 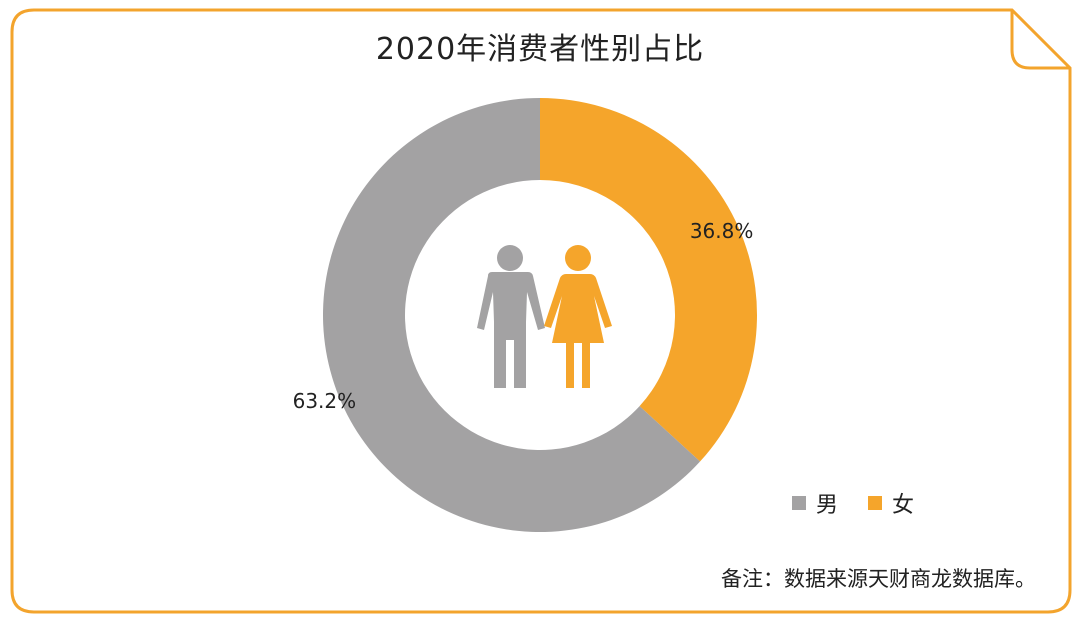 What do you see at coordinates (827, 505) in the screenshot?
I see `legend-label-male: 男` at bounding box center [827, 505].